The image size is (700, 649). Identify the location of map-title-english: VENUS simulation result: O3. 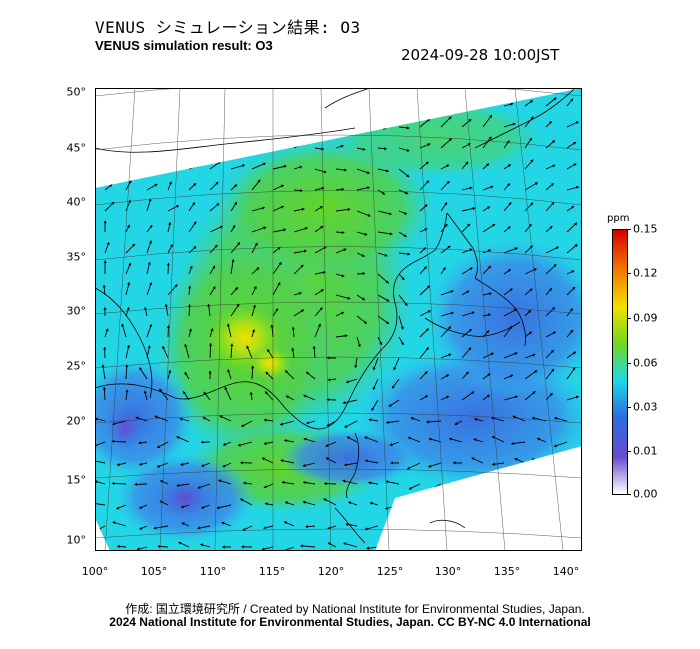
(184, 45).